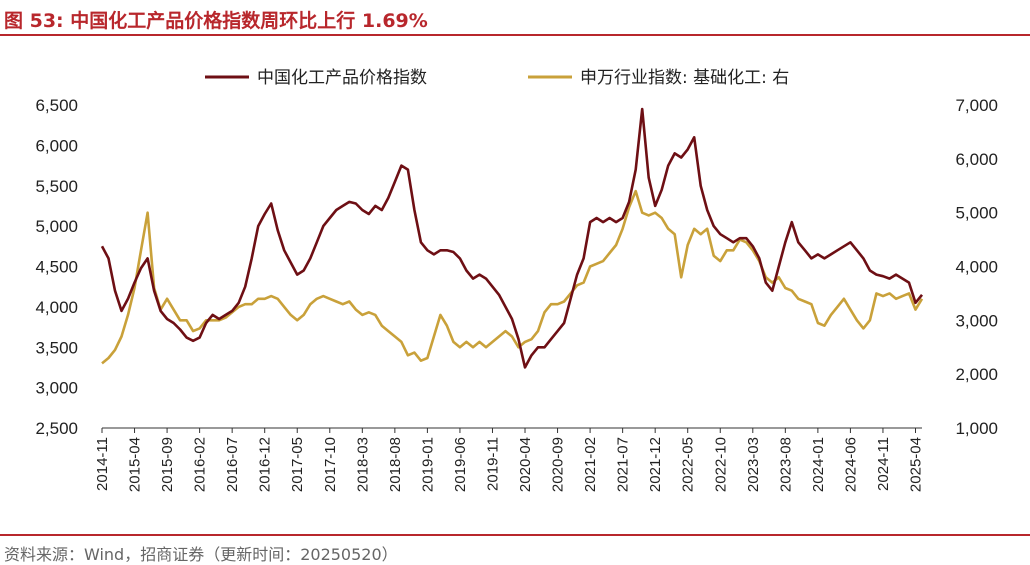 This screenshot has height=565, width=1030. I want to click on x-tick-label: 2023-08, so click(785, 464).